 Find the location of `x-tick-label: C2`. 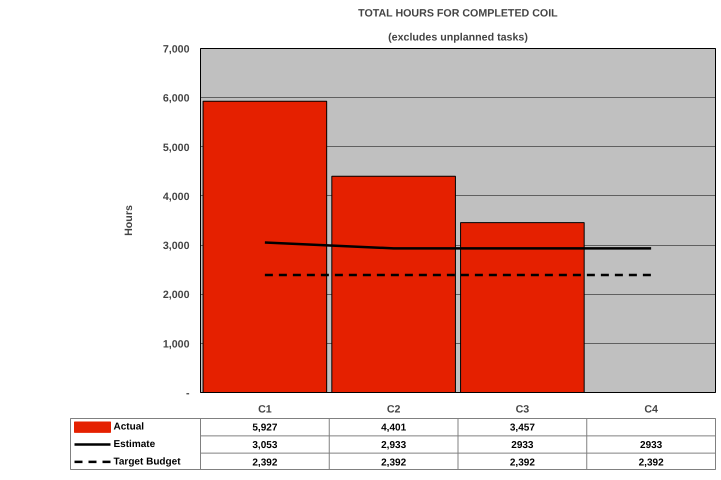

x-tick-label: C2 is located at coordinates (393, 410).